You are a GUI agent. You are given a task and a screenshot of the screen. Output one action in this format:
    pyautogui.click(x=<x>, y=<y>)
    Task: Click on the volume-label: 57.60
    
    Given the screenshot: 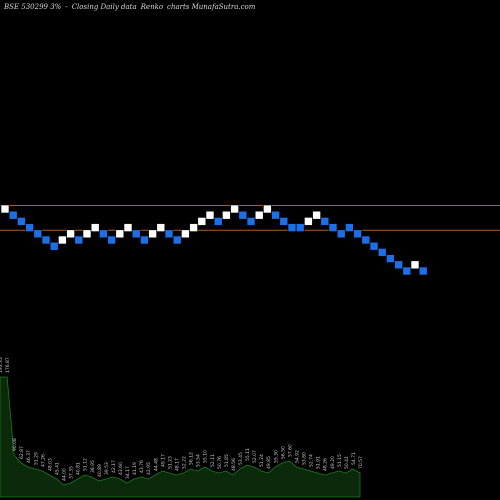 What is the action you would take?
    pyautogui.click(x=290, y=450)
    